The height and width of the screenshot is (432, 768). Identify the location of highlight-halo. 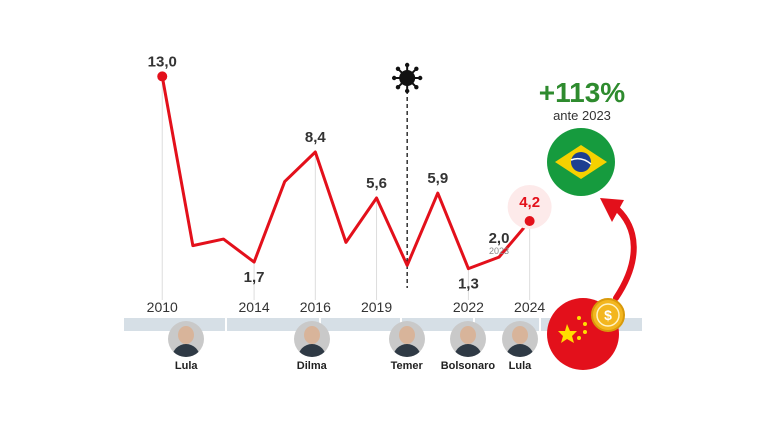
(529, 207).